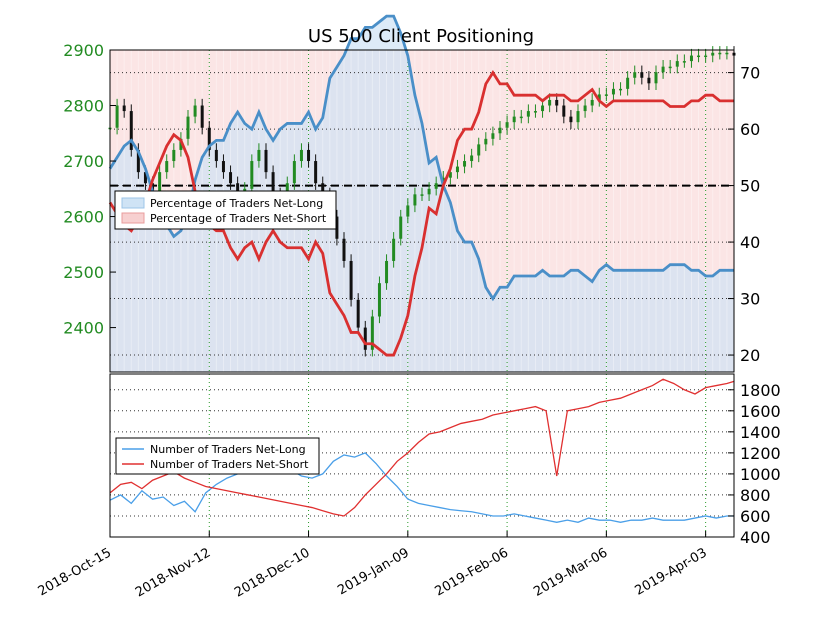 This screenshot has height=624, width=814. What do you see at coordinates (750, 129) in the screenshot?
I see `y-right-tick-label: 60` at bounding box center [750, 129].